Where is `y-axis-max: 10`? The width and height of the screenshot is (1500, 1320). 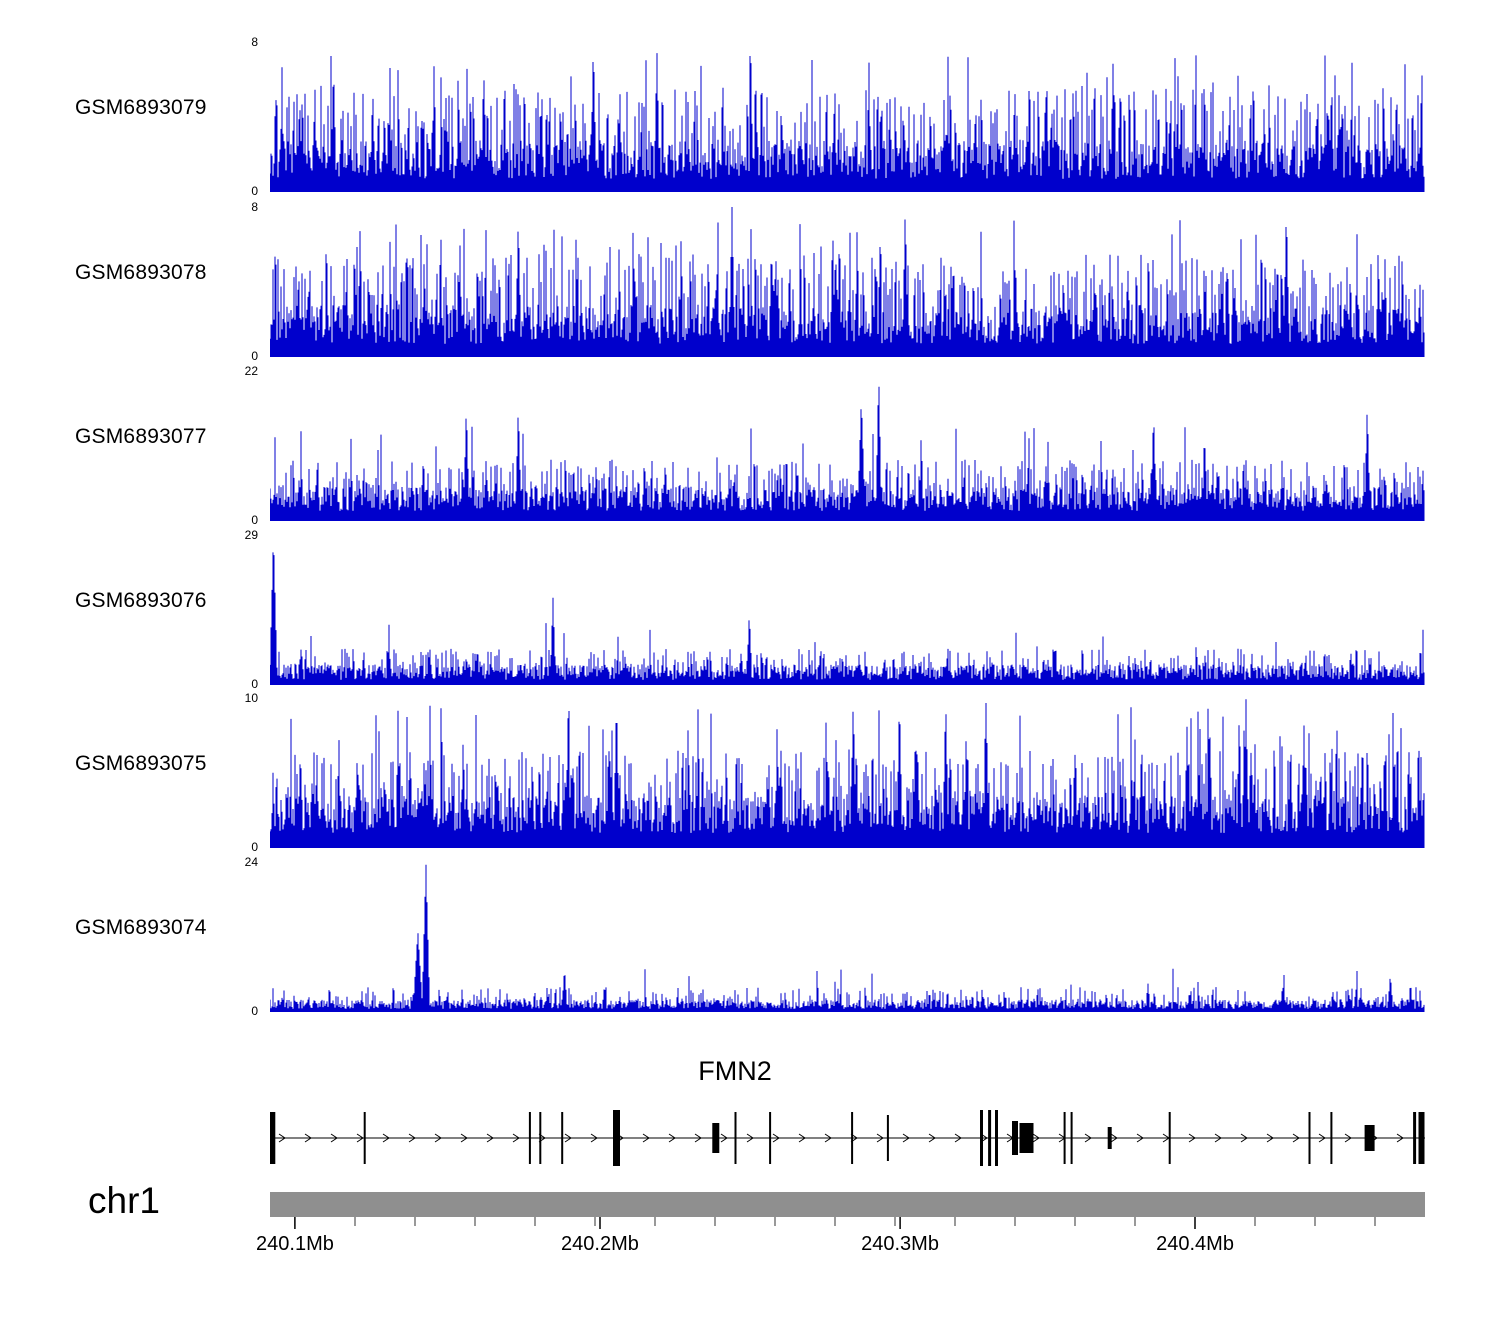
y-axis-max: 10 is located at coordinates (251, 698).